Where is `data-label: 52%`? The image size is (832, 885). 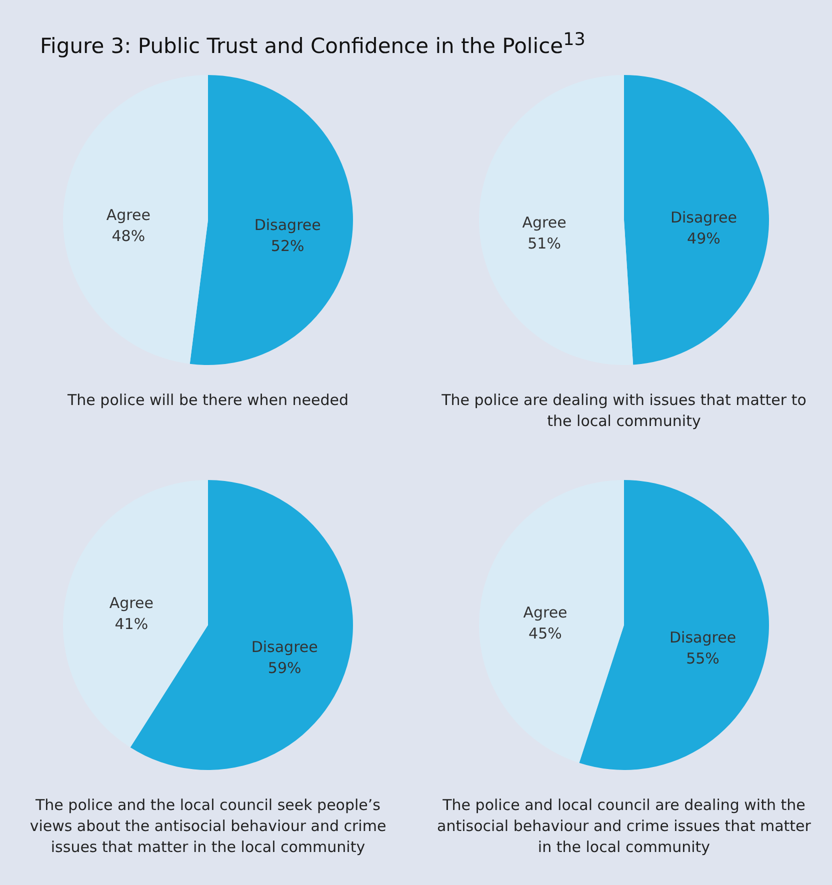
data-label: 52% is located at coordinates (287, 246).